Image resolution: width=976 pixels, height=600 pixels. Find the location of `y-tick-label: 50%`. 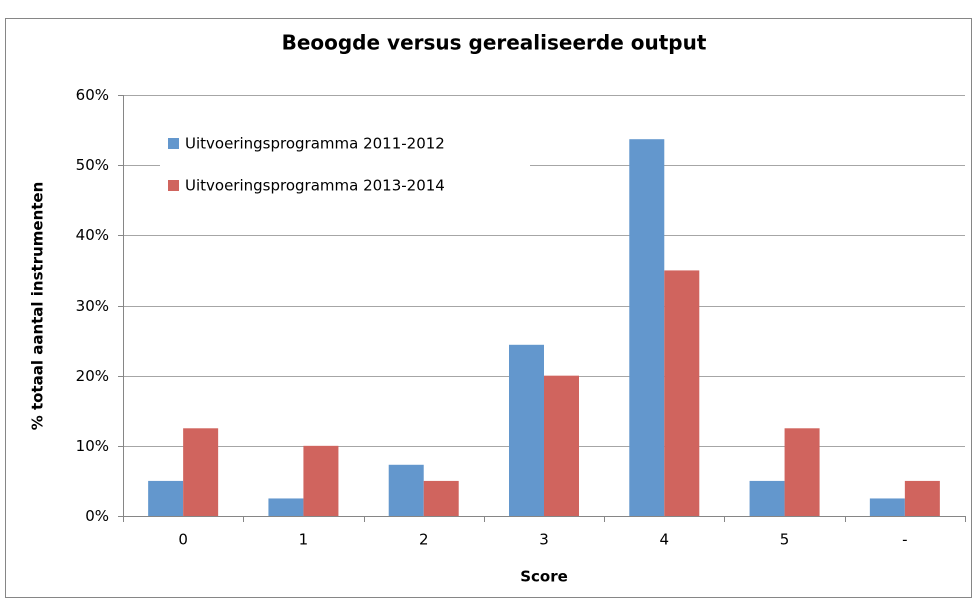

y-tick-label: 50% is located at coordinates (92, 165).